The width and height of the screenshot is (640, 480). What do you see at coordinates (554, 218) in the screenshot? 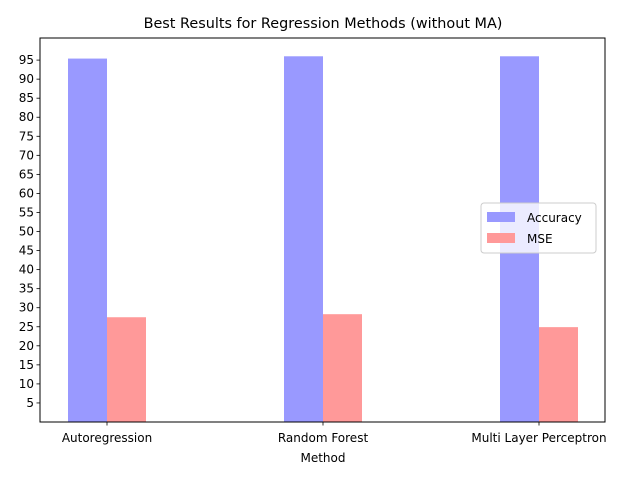
I see `legend-label-accuracy: Accuracy` at bounding box center [554, 218].